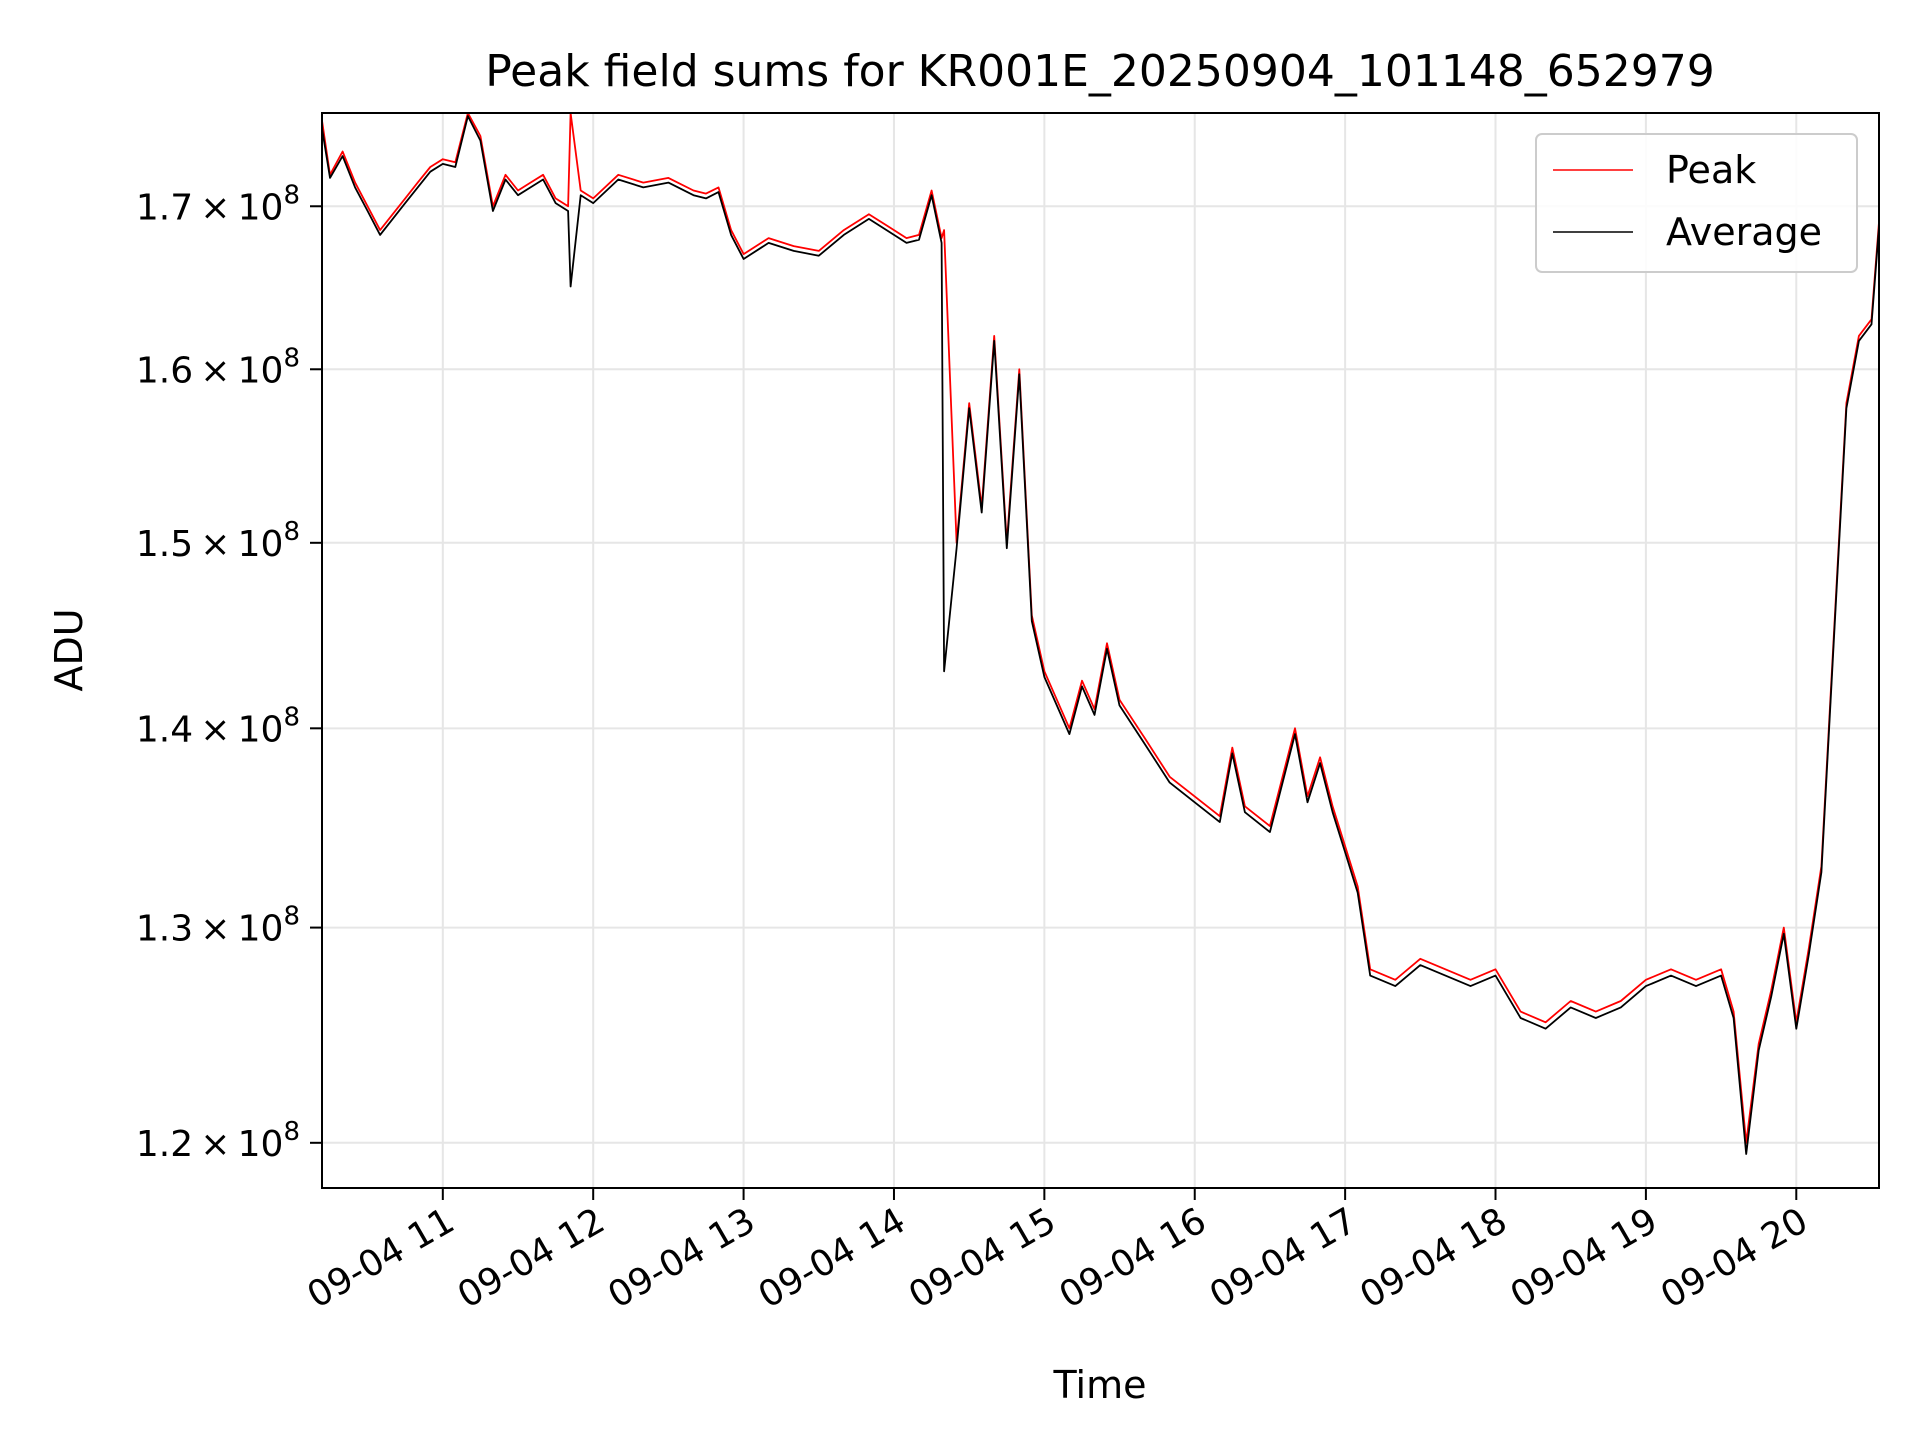  Describe the element at coordinates (218, 1141) in the screenshot. I see `y-tick-label-0: 1.2 × 108` at that location.